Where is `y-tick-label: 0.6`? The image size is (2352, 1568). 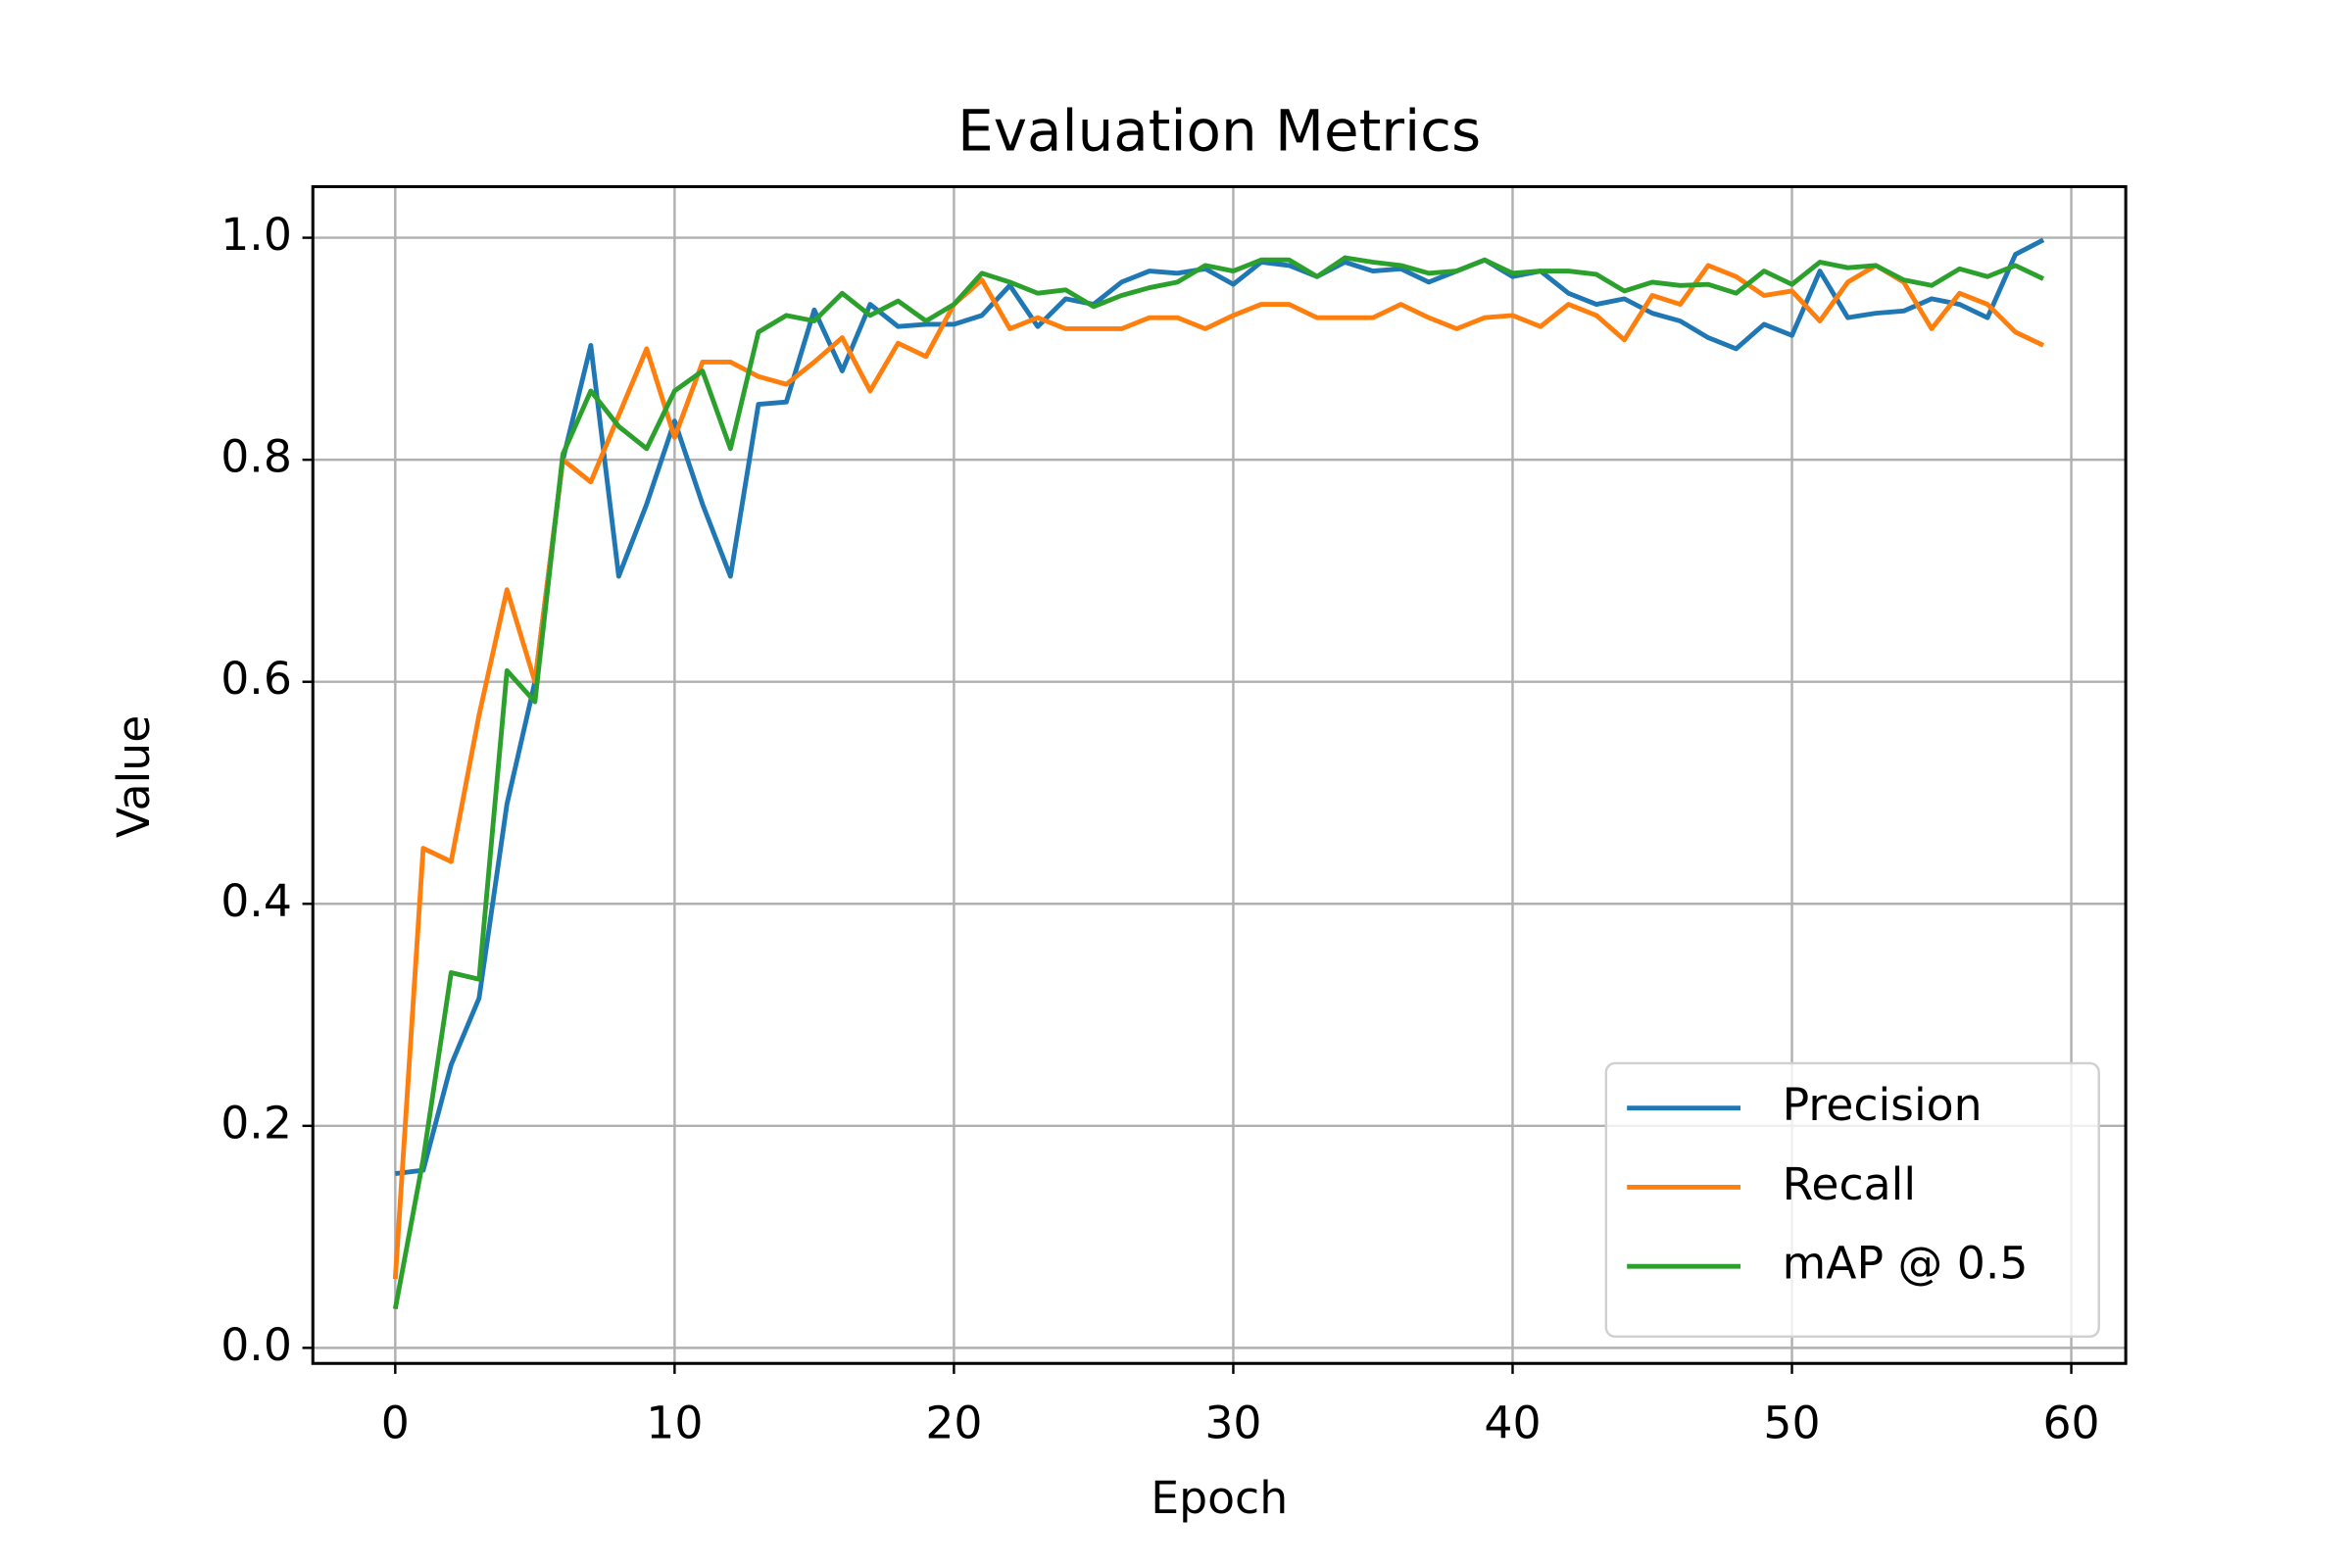
y-tick-label: 0.6 is located at coordinates (256, 679).